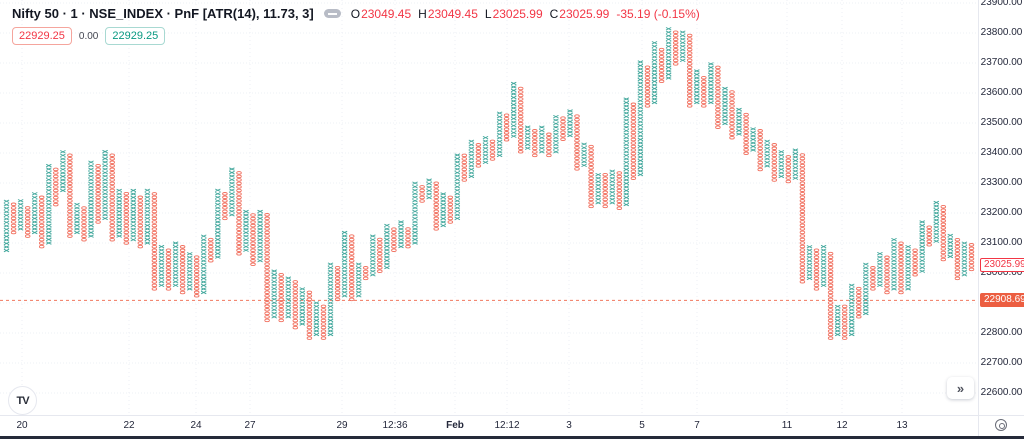  Describe the element at coordinates (135, 36) in the screenshot. I see `buy-price-badge: 22929.25` at that location.